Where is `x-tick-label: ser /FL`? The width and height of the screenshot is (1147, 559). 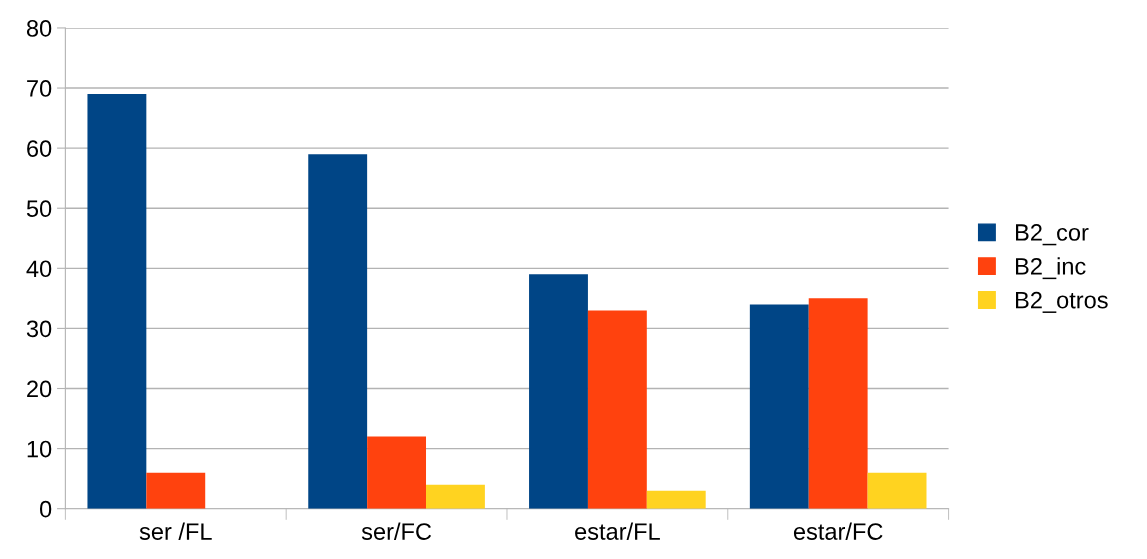 x-tick-label: ser /FL is located at coordinates (175, 531).